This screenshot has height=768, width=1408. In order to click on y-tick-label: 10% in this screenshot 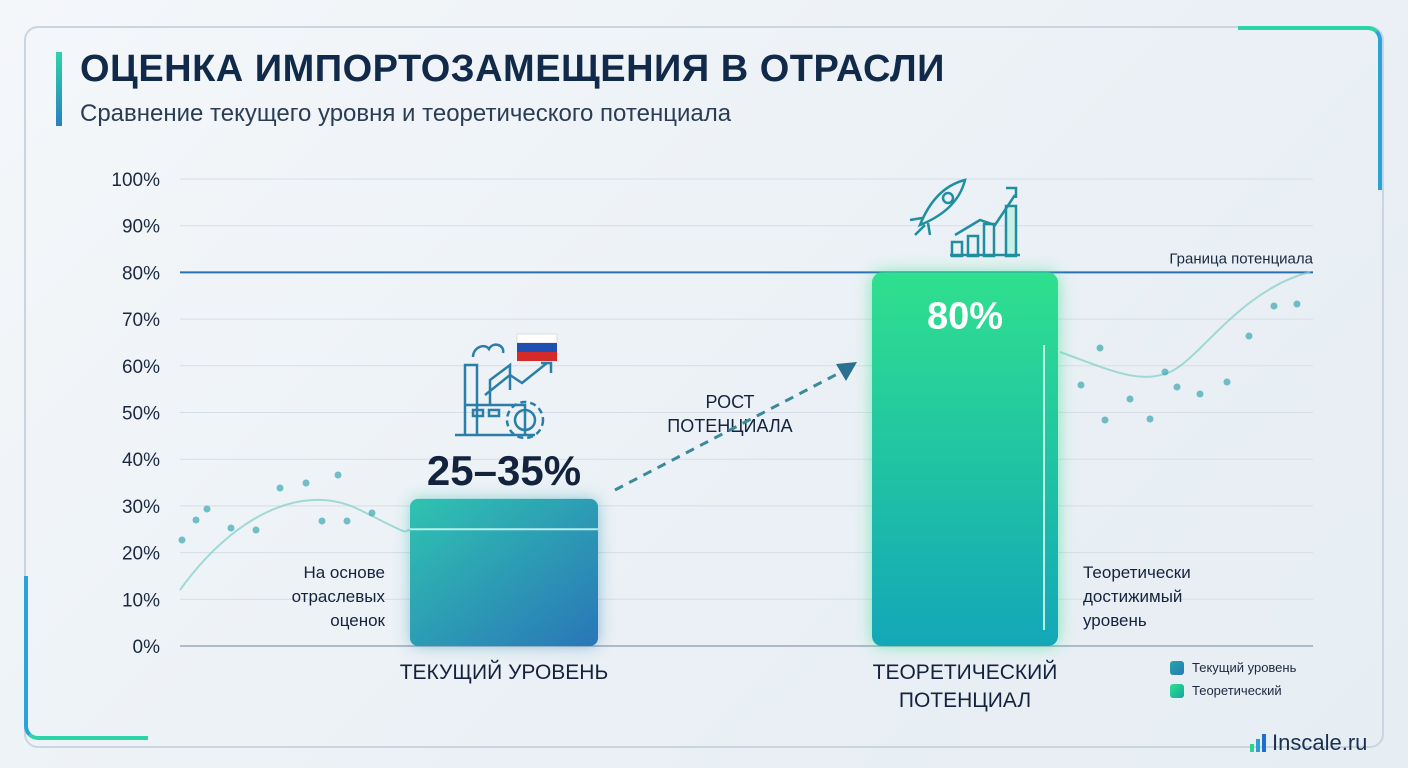, I will do `click(141, 600)`.